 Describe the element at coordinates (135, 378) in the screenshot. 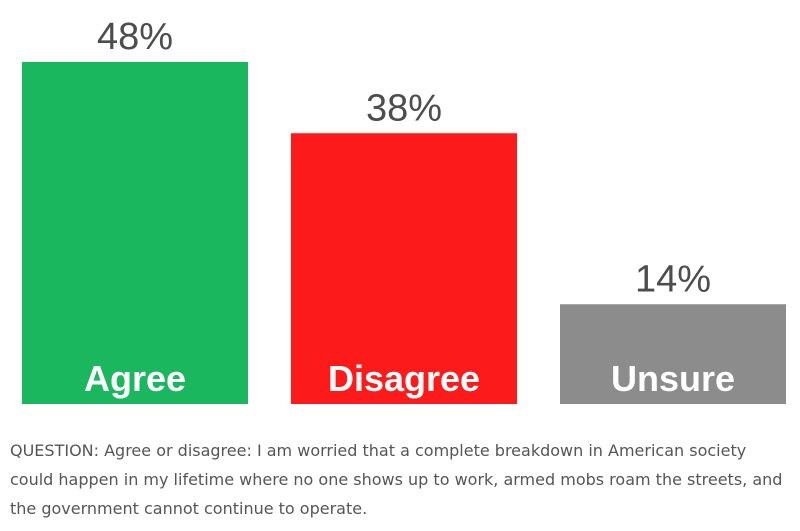

I see `category-label-agree: Agree` at that location.